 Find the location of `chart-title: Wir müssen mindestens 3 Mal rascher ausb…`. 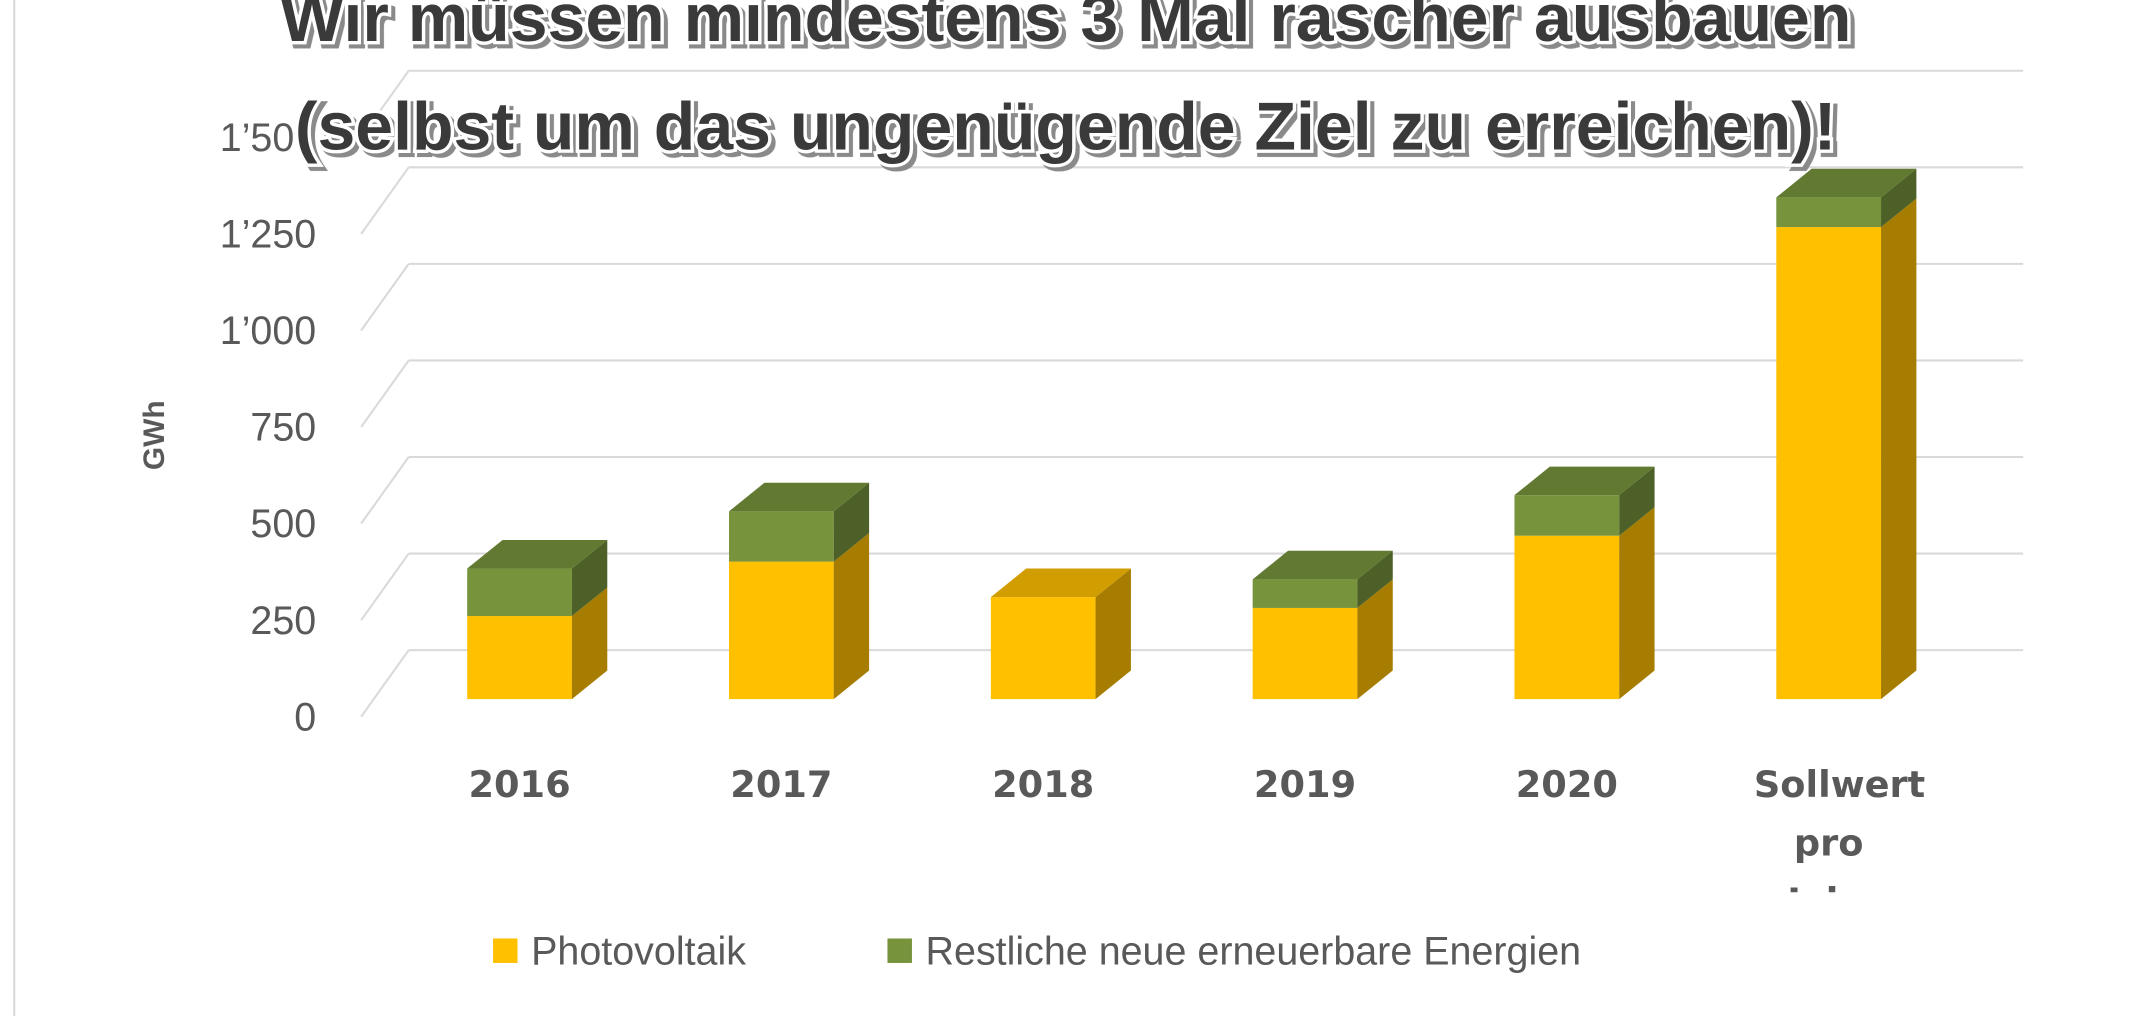

chart-title: Wir müssen mindestens 3 Mal rascher ausb… is located at coordinates (1066, 28).